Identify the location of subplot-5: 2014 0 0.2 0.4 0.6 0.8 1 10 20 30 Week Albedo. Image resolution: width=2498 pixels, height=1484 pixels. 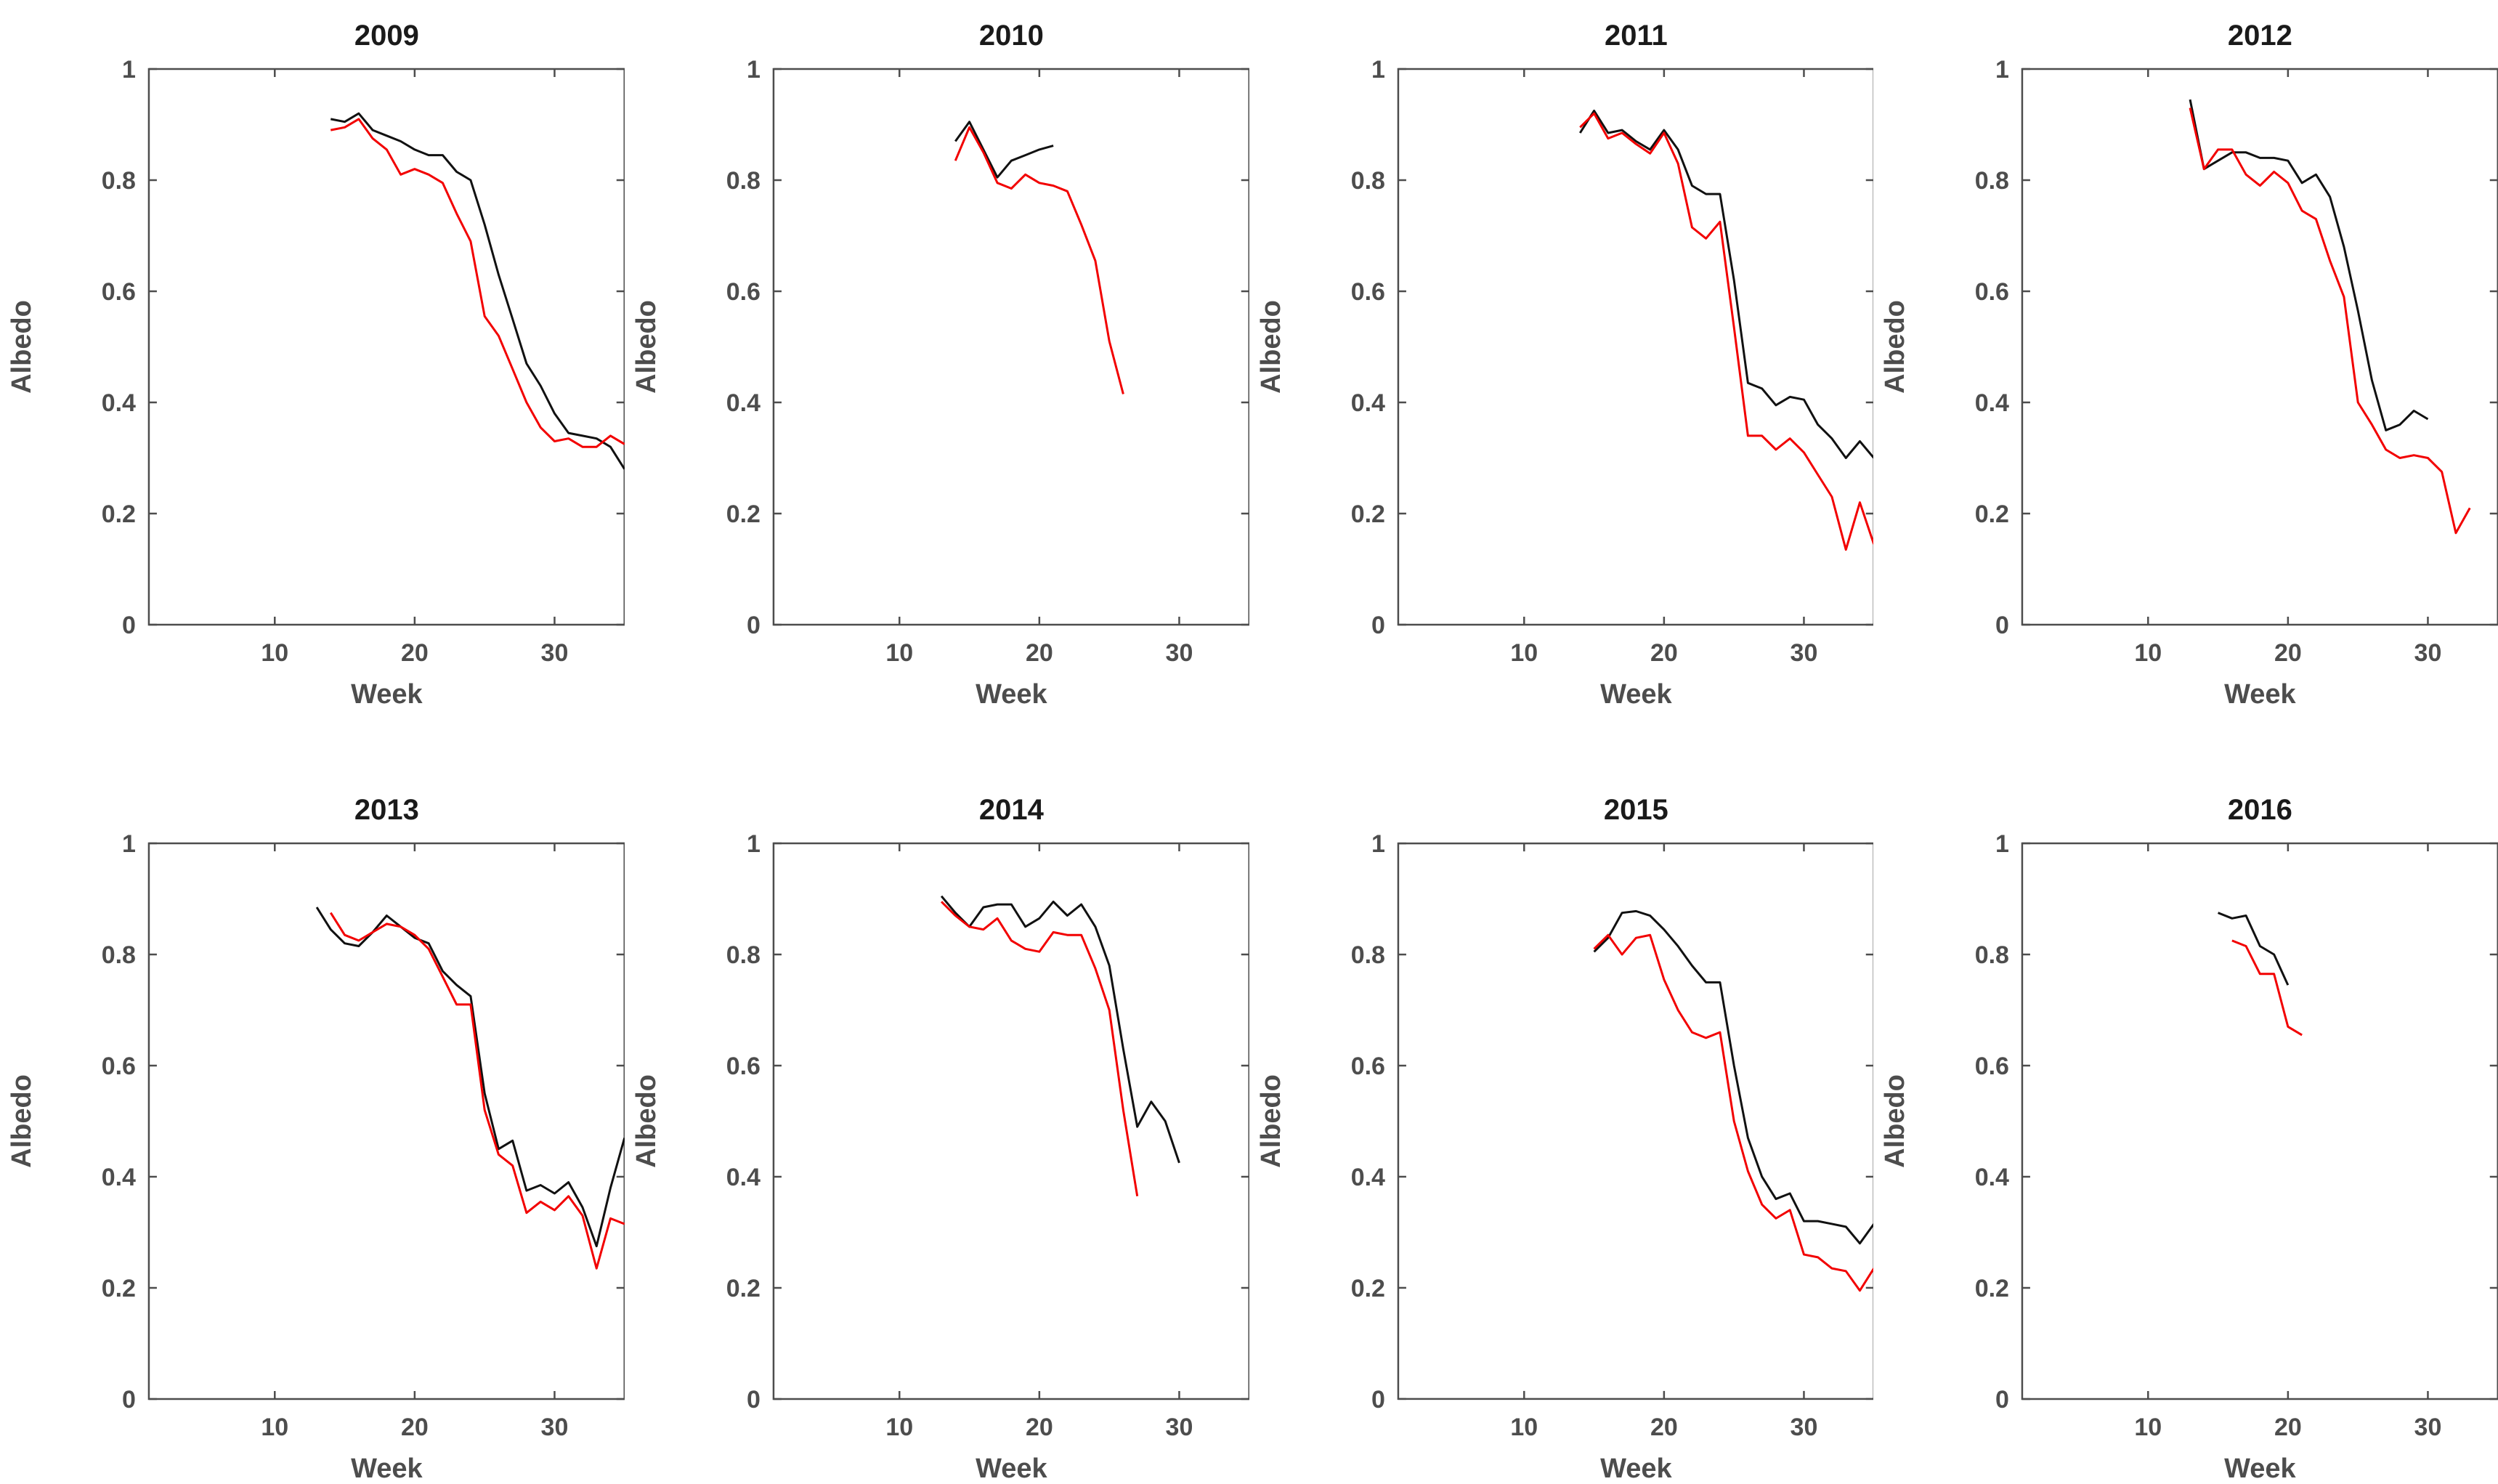
(940, 1139).